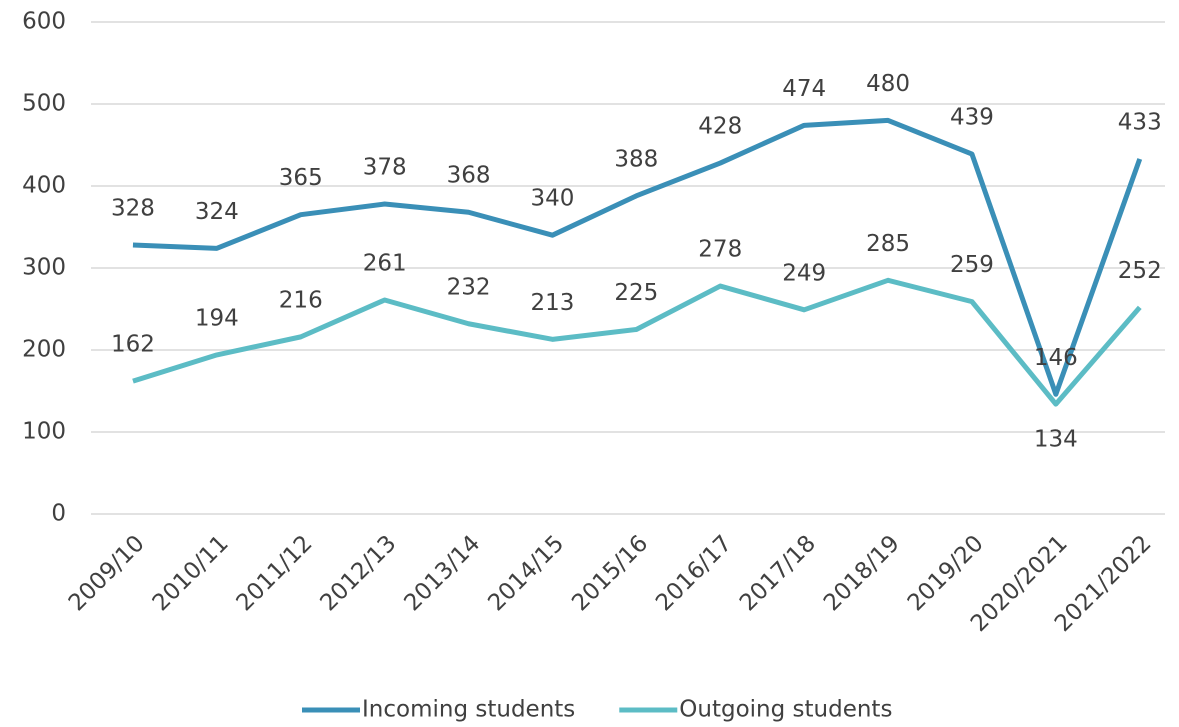 The height and width of the screenshot is (727, 1179). I want to click on data-label: 328, so click(133, 209).